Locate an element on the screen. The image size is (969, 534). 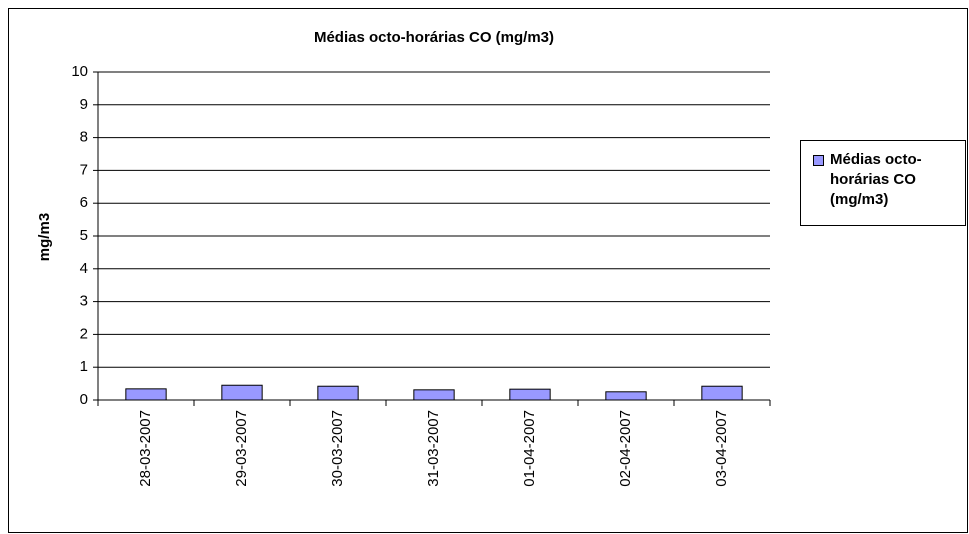
x-tick-label: 31-03-2007 is located at coordinates (433, 448).